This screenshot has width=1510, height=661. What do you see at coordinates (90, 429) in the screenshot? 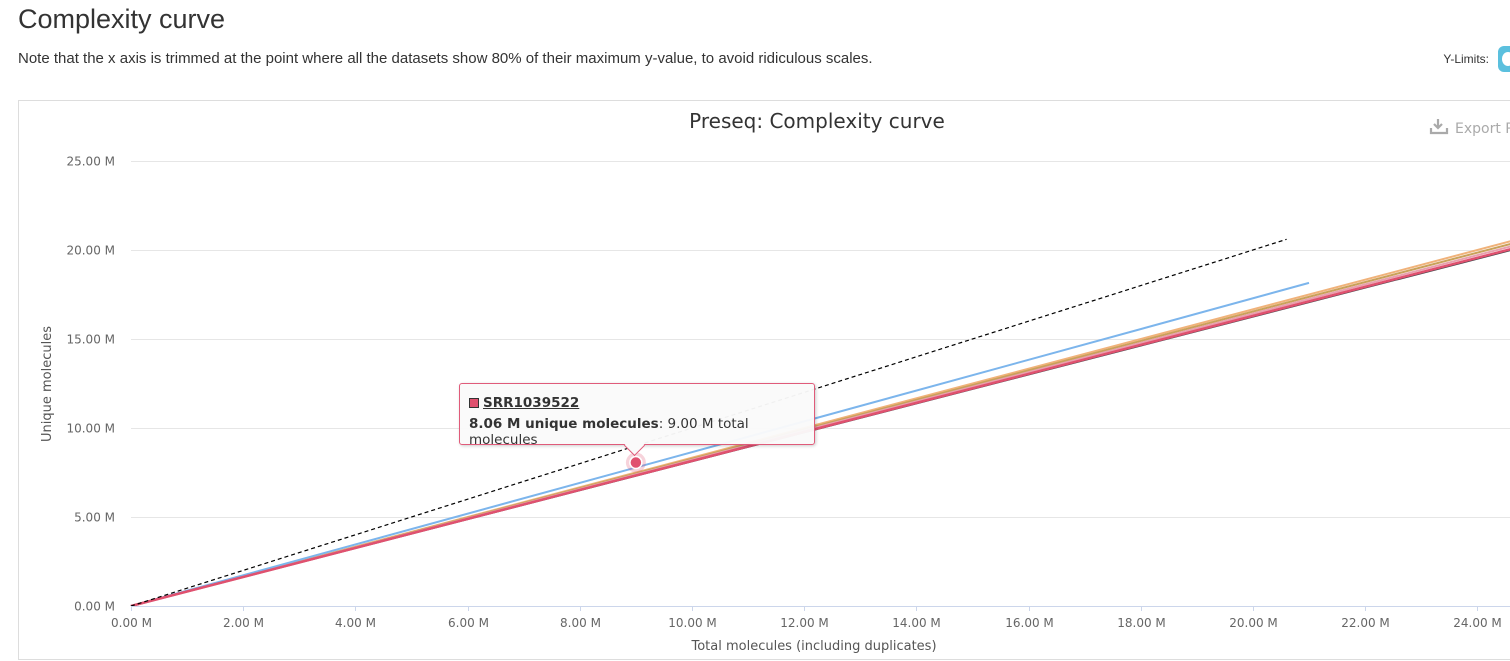
I see `y-tick-label: 10.00 M` at bounding box center [90, 429].